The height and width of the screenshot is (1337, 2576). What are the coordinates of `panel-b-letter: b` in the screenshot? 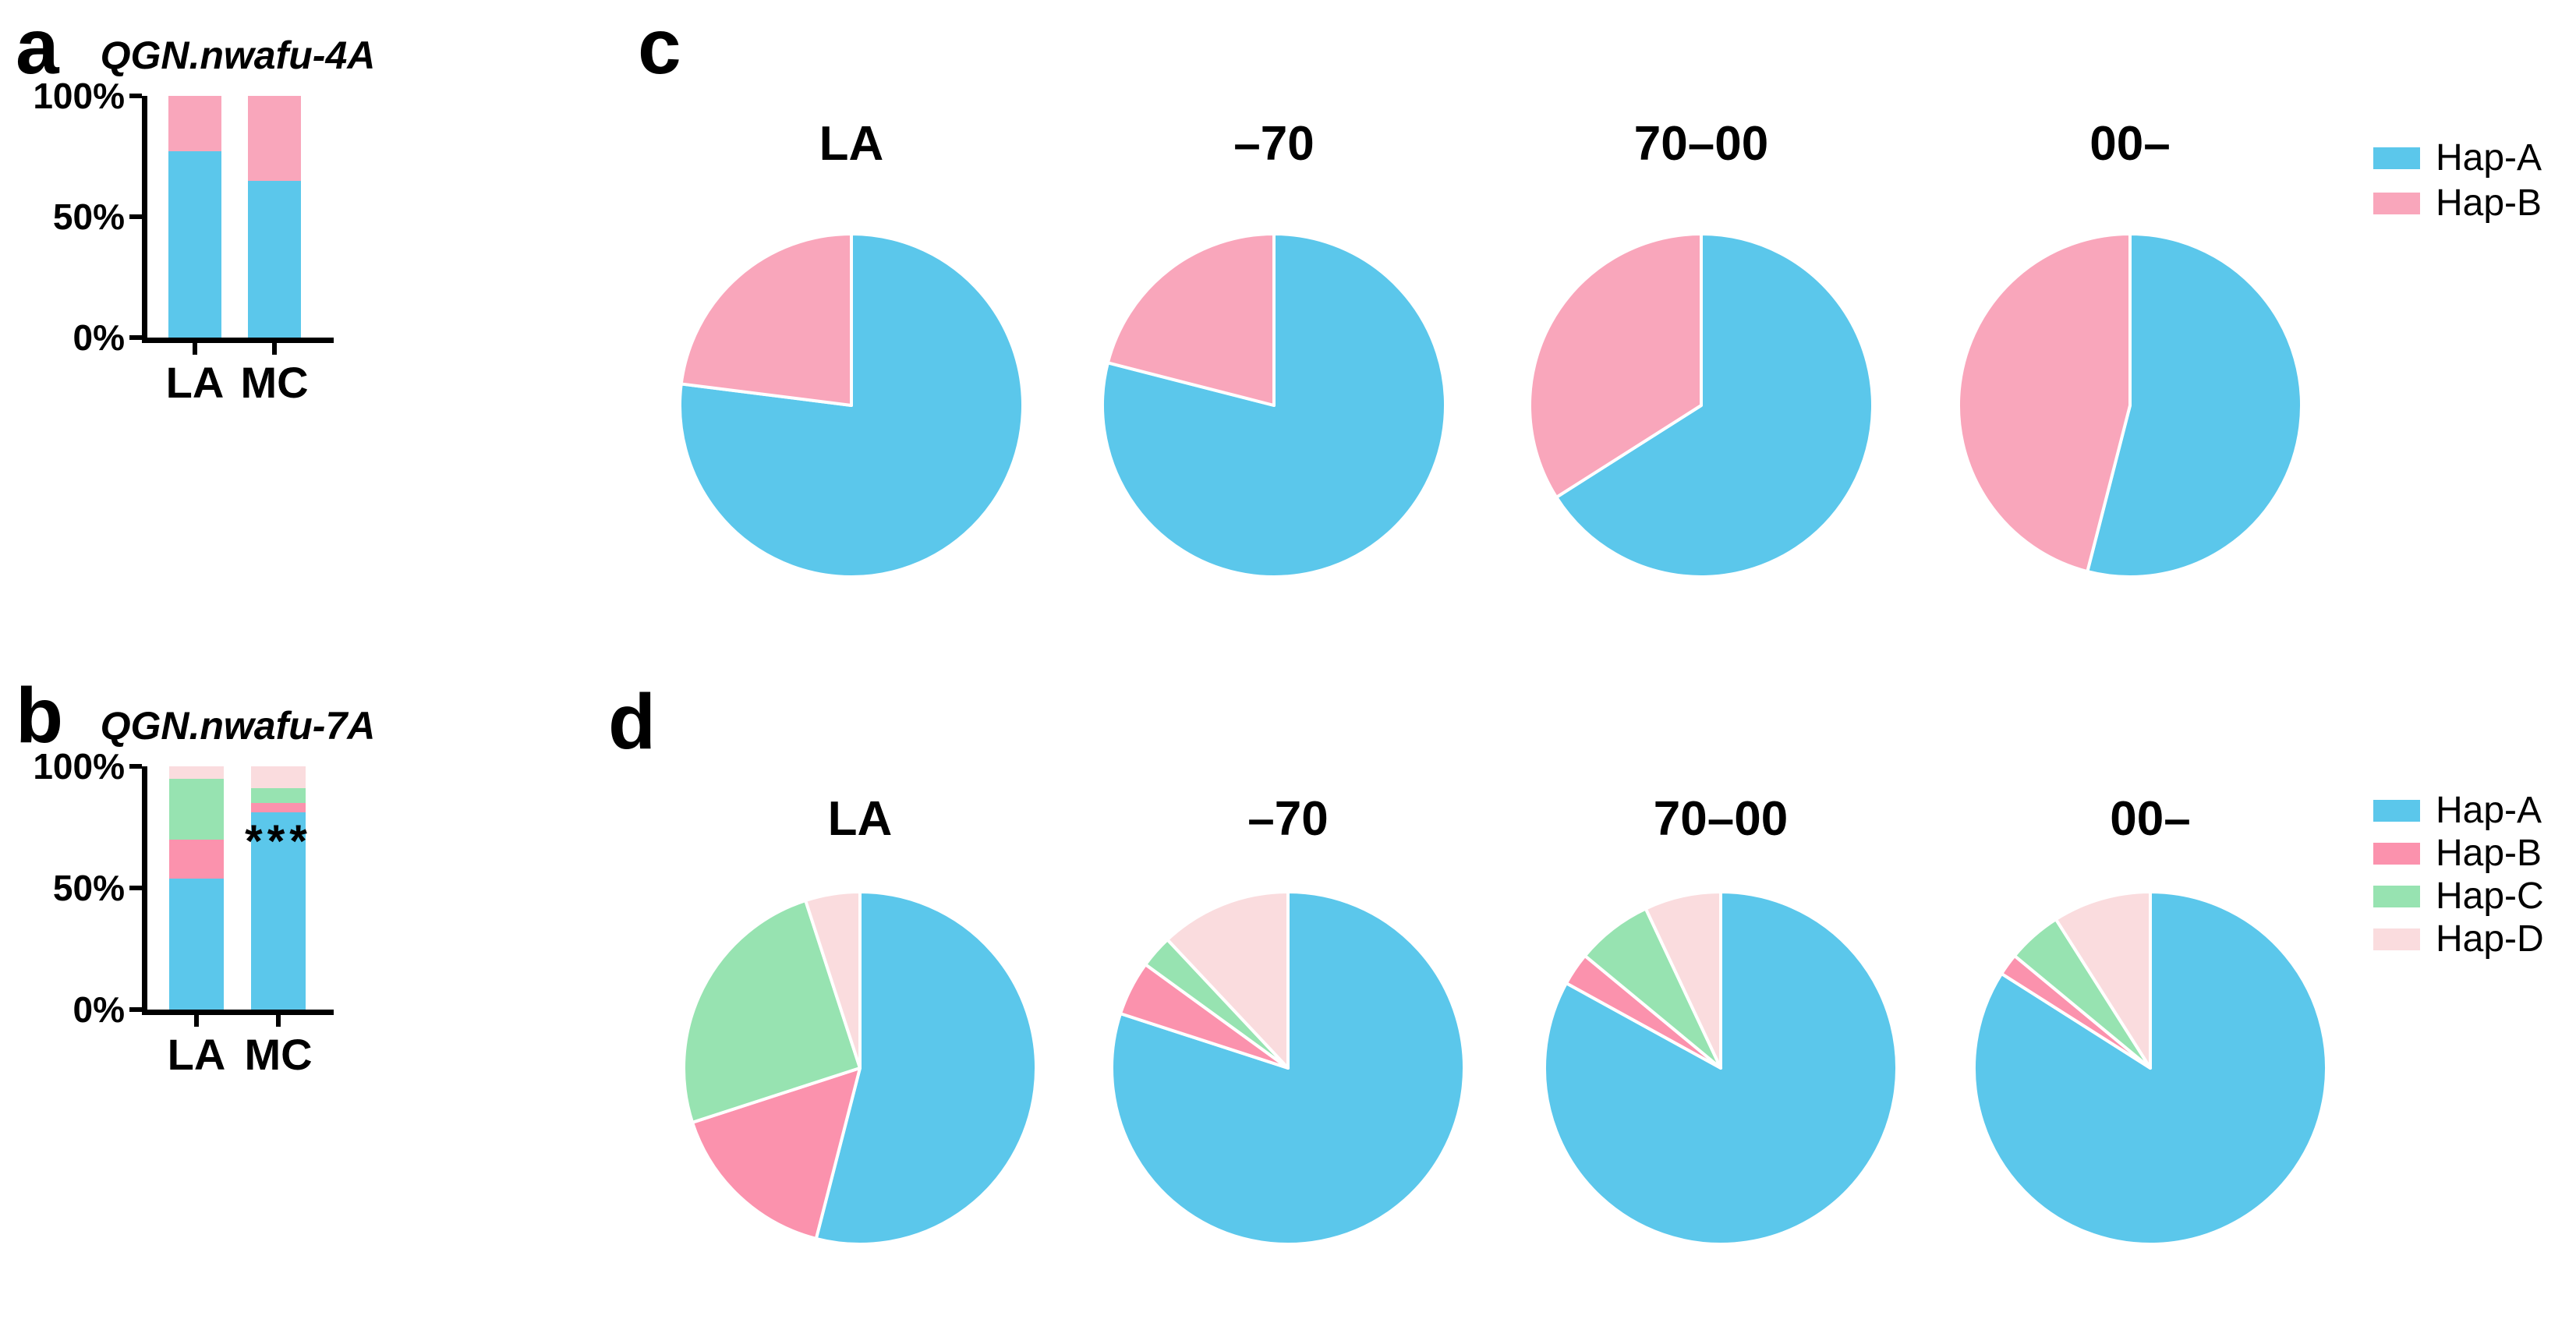 It's located at (40, 715).